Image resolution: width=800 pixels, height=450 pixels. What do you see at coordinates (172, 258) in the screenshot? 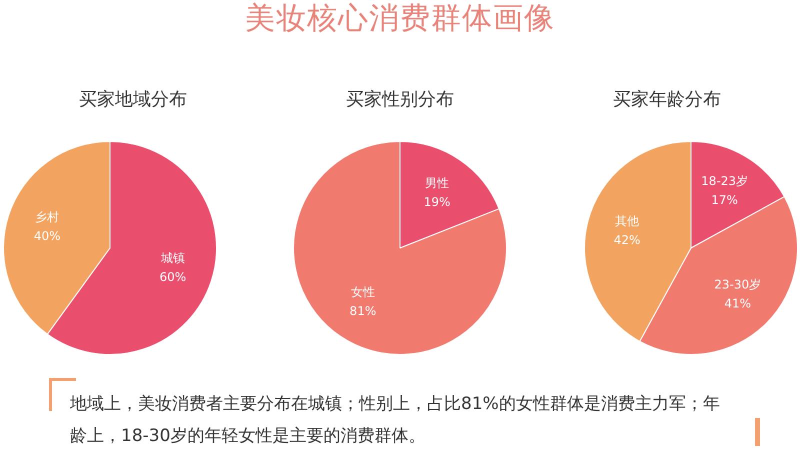
I see `slice-label: 城镇` at bounding box center [172, 258].